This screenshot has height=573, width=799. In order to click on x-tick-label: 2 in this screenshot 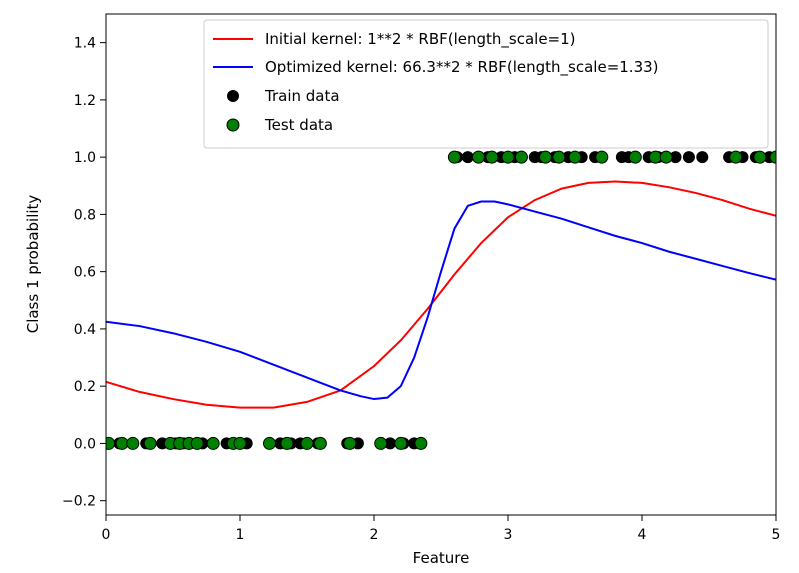, I will do `click(374, 535)`.